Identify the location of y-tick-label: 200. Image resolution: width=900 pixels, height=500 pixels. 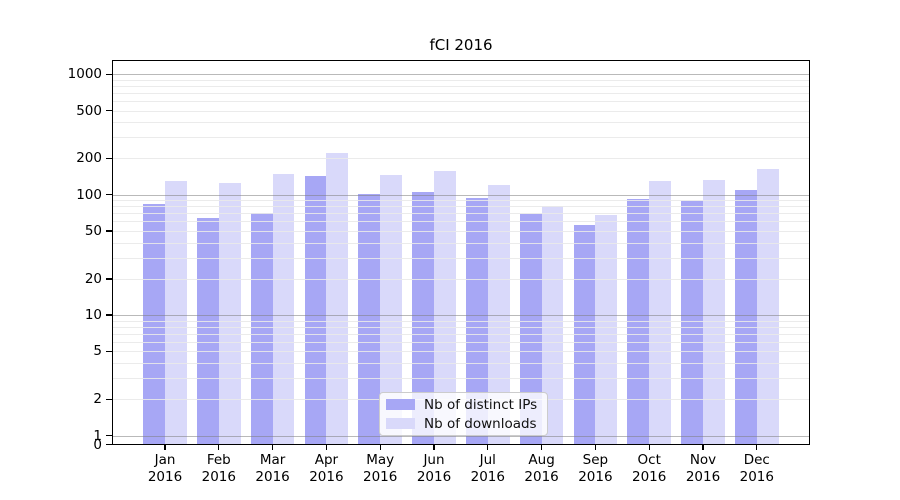
(89, 158).